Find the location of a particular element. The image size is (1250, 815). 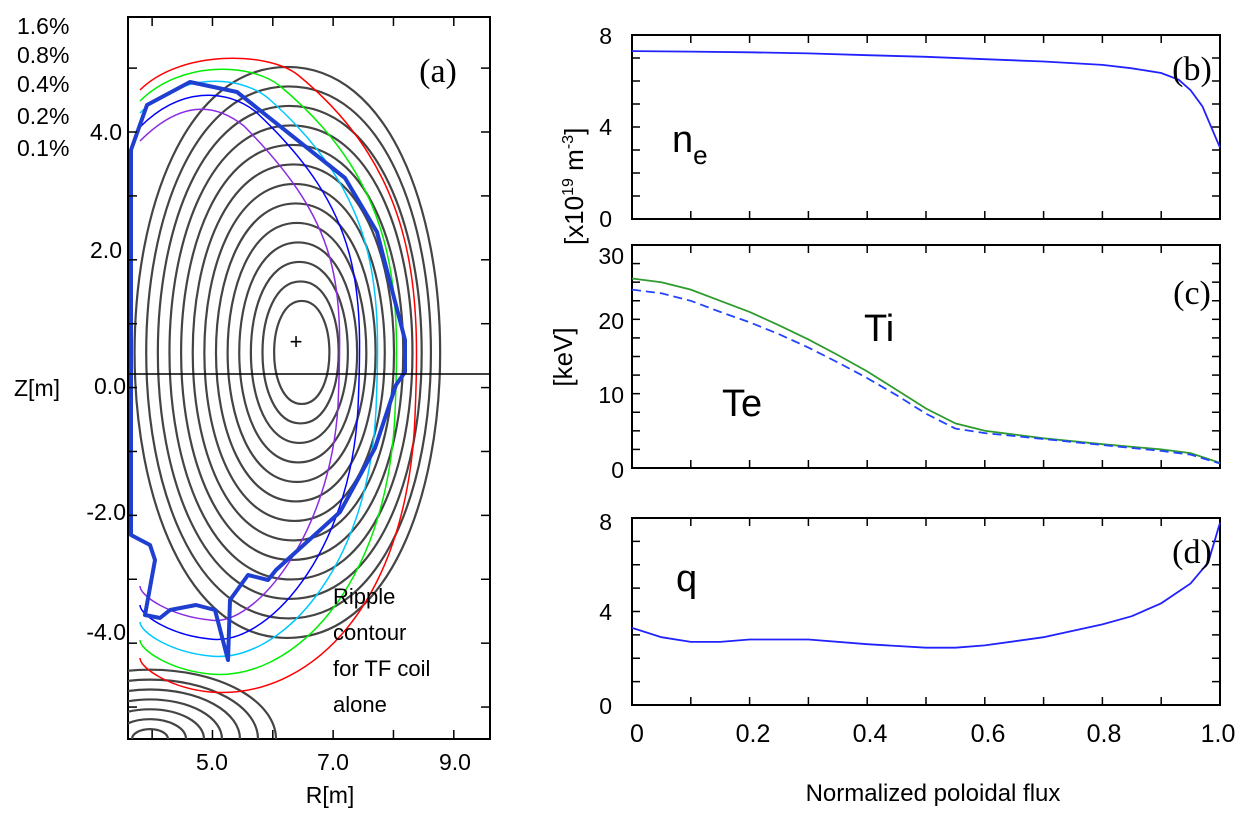

y-tick-label: 30 is located at coordinates (611, 256).